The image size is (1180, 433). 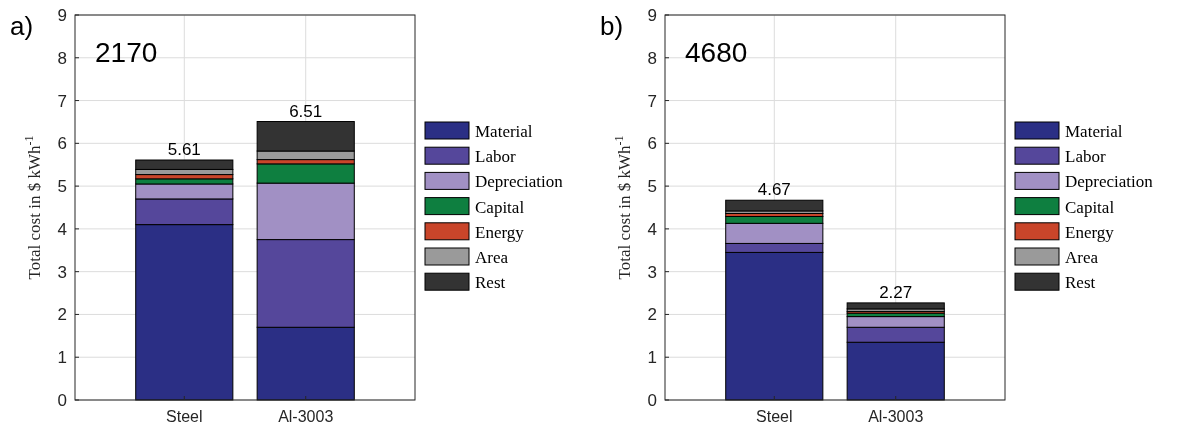 What do you see at coordinates (716, 52) in the screenshot?
I see `annotation: 4680` at bounding box center [716, 52].